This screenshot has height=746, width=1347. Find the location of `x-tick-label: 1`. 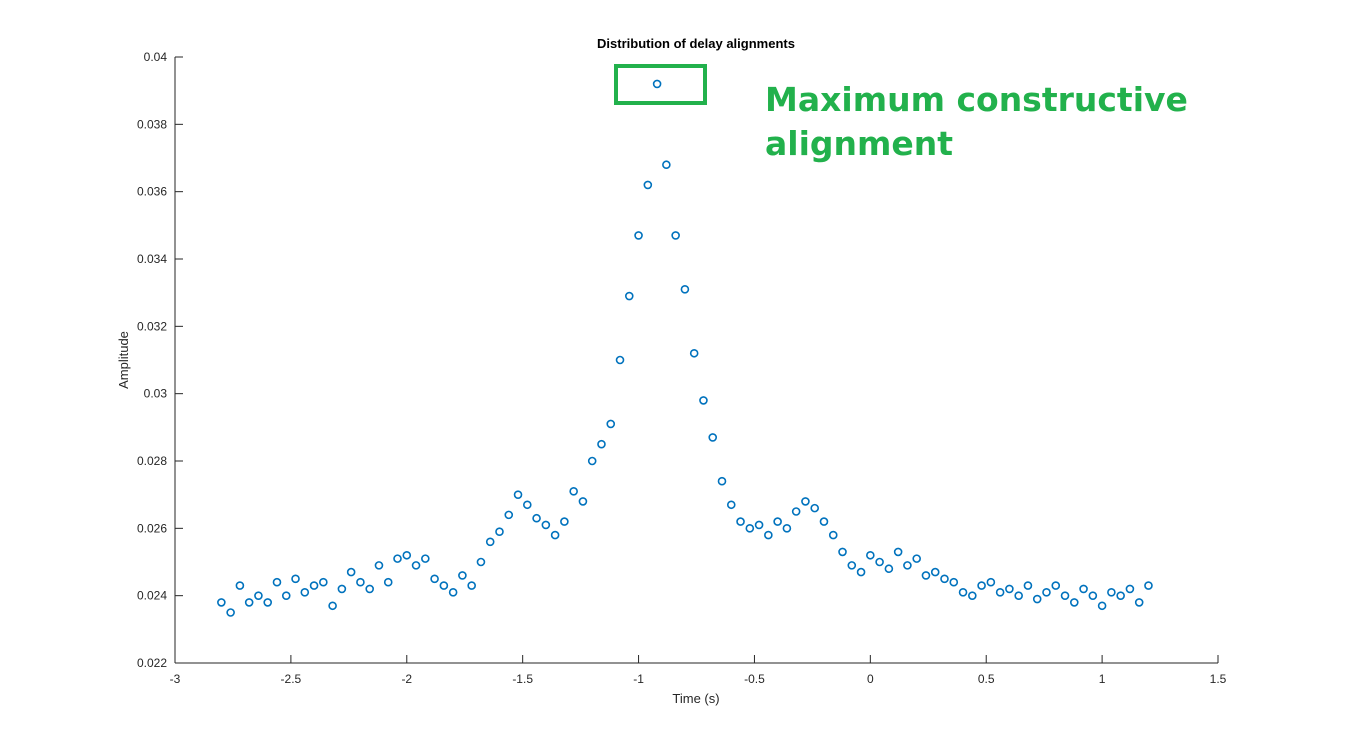

x-tick-label: 1 is located at coordinates (1102, 679).